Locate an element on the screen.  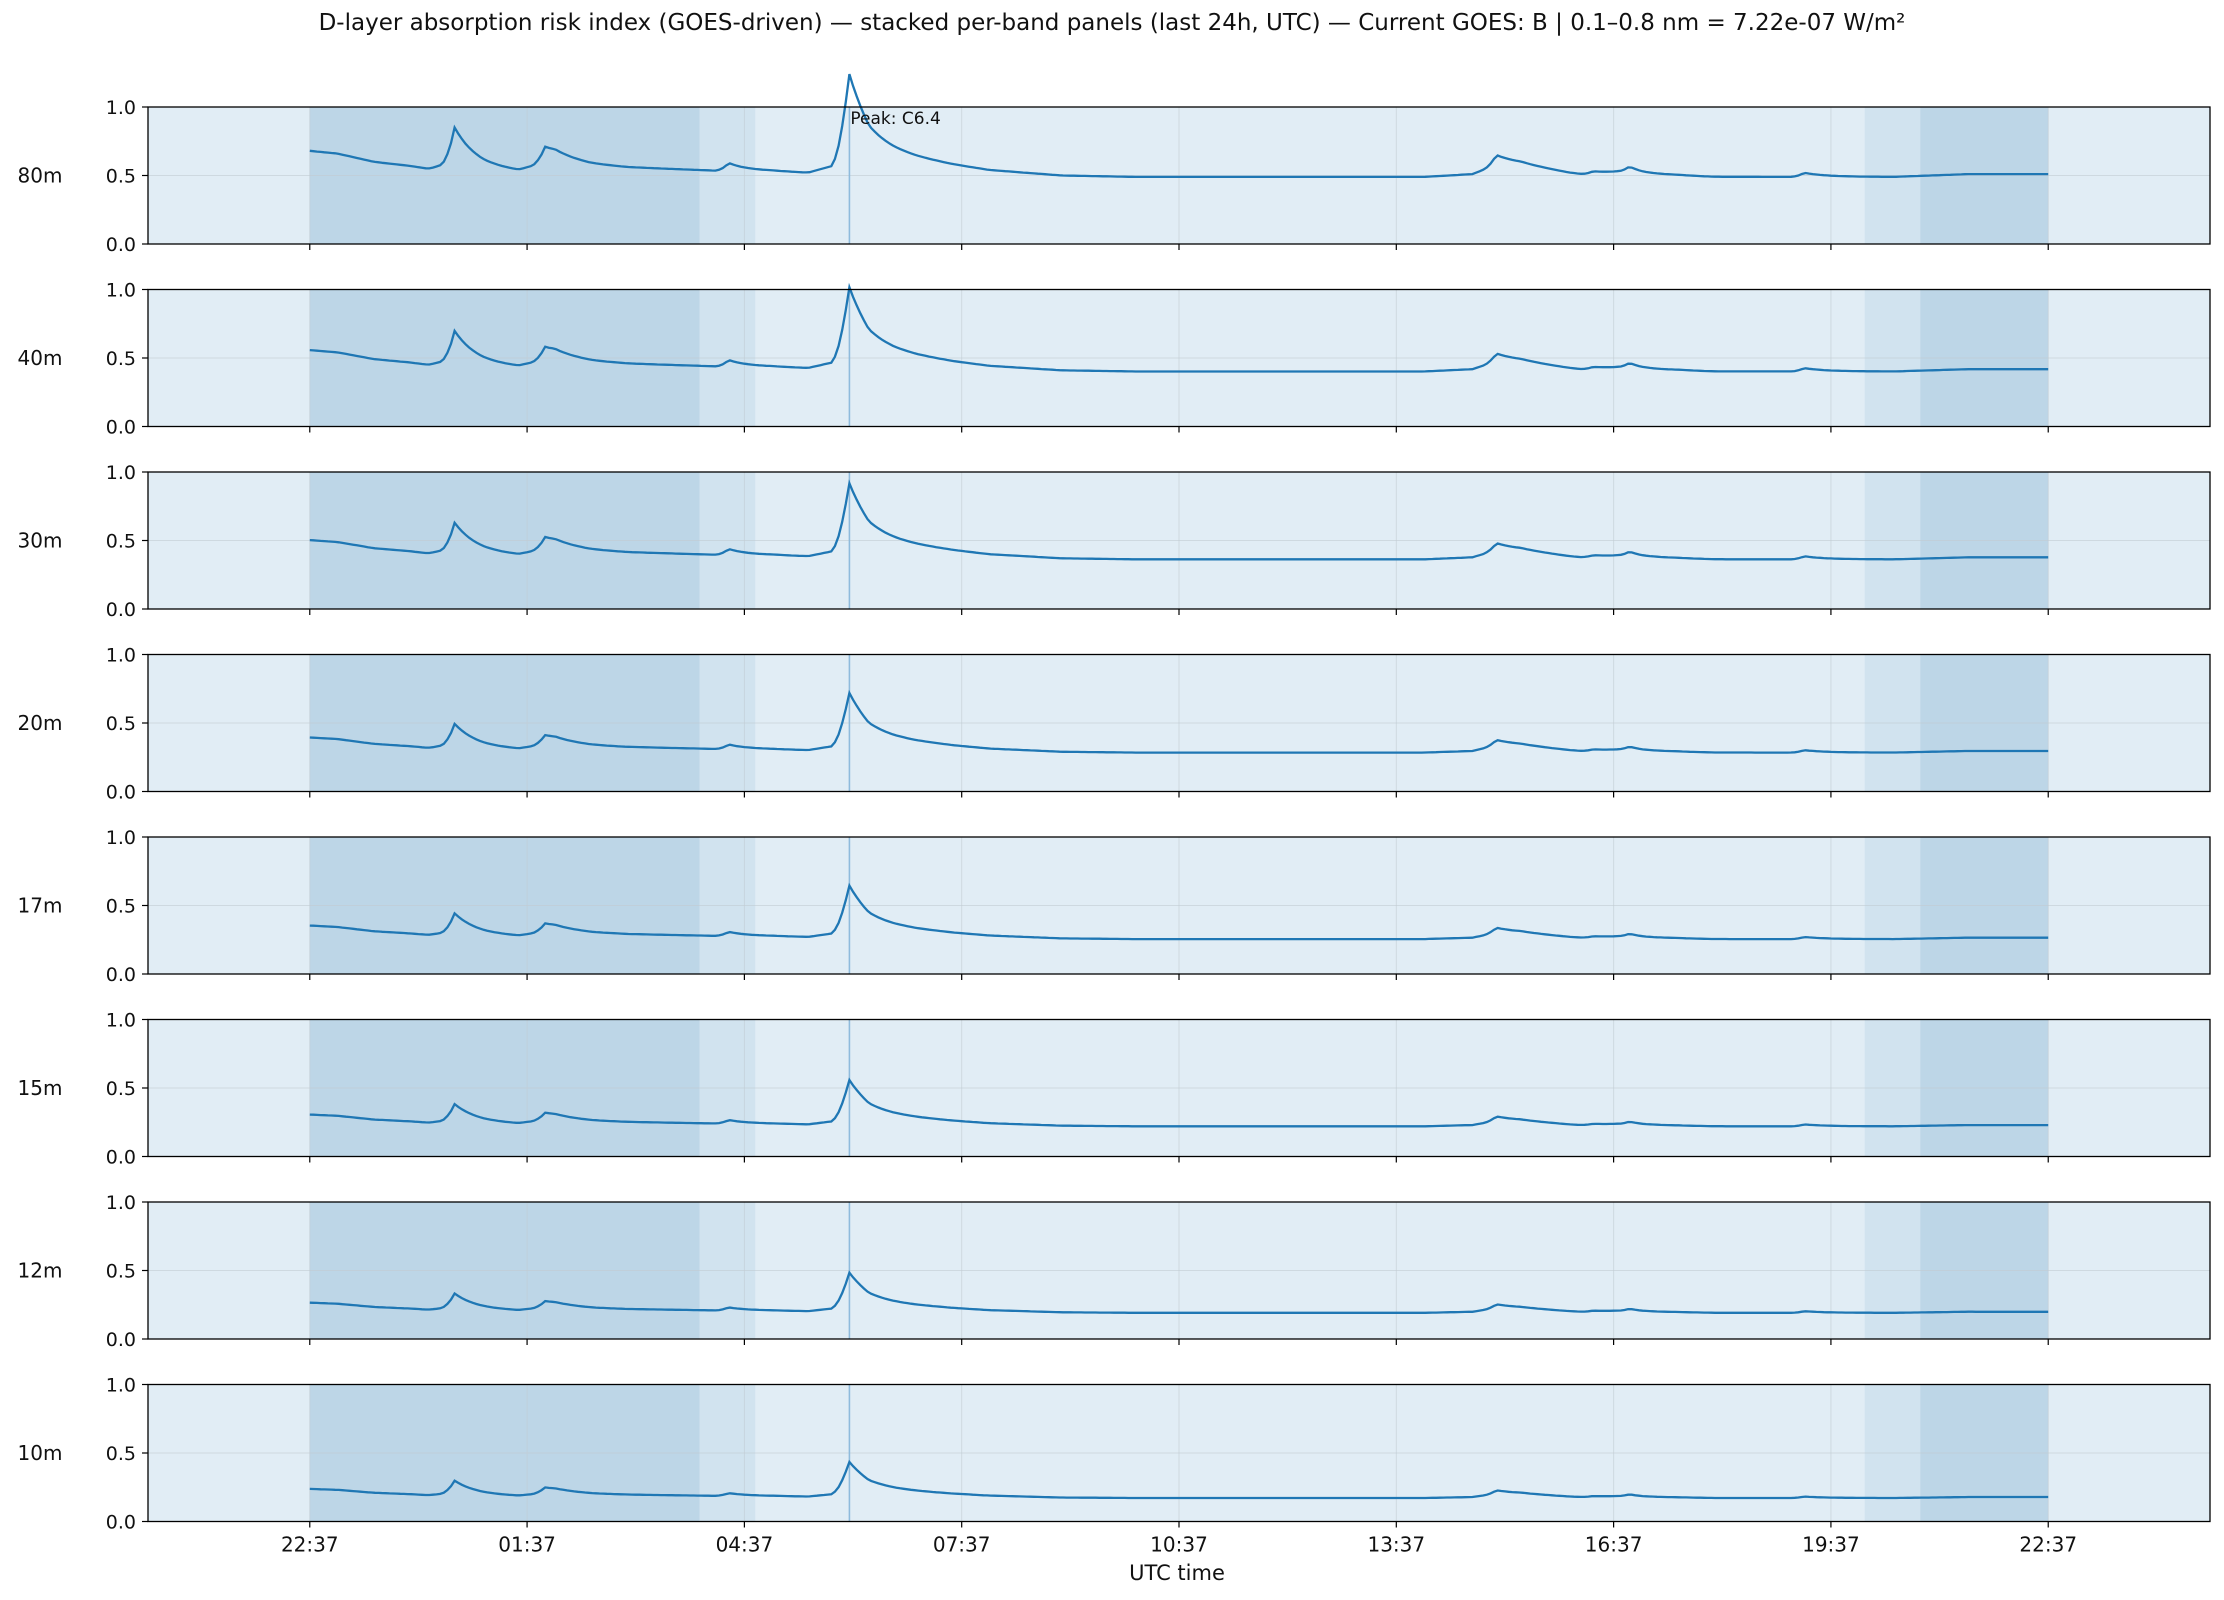
series-line-40m is located at coordinates (1179, 327).